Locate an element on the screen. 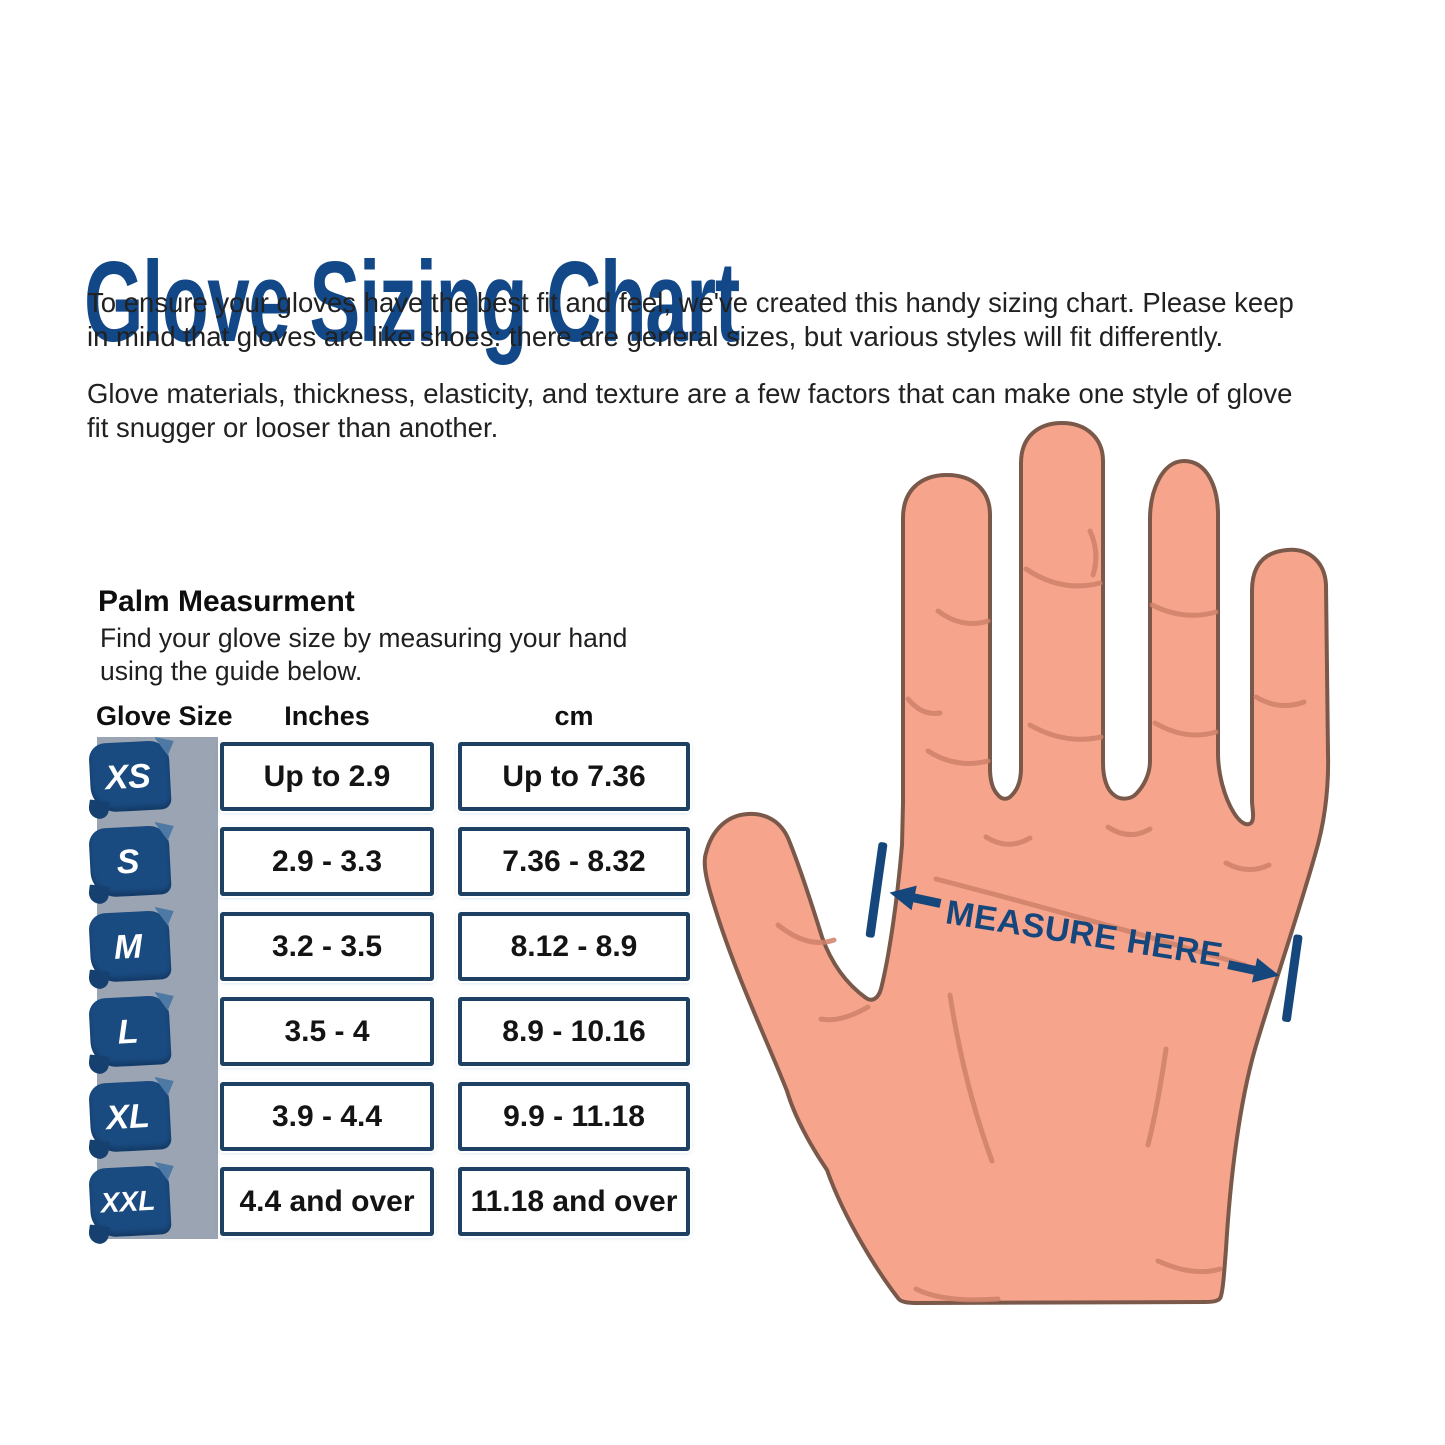 The width and height of the screenshot is (1445, 1445). size-badge-label: XS is located at coordinates (128, 776).